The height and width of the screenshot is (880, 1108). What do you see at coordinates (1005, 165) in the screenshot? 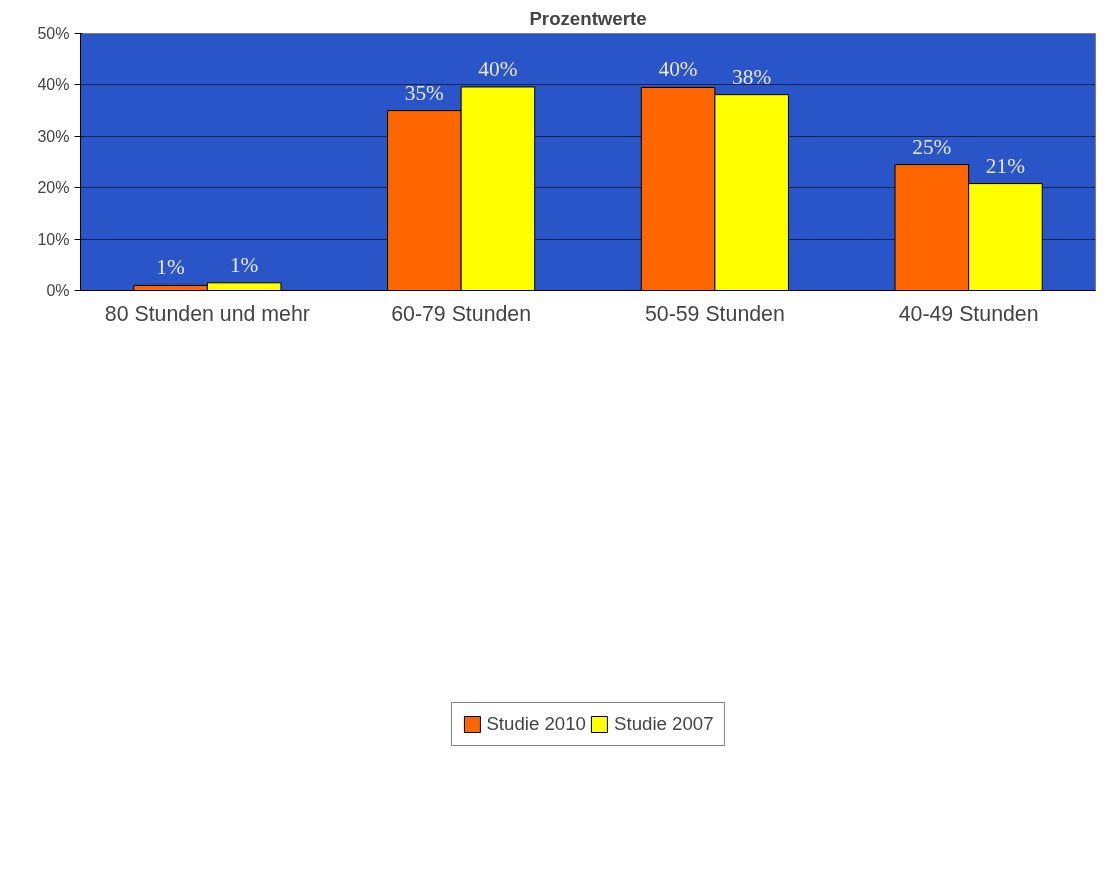
I see `data-label: 21%` at bounding box center [1005, 165].